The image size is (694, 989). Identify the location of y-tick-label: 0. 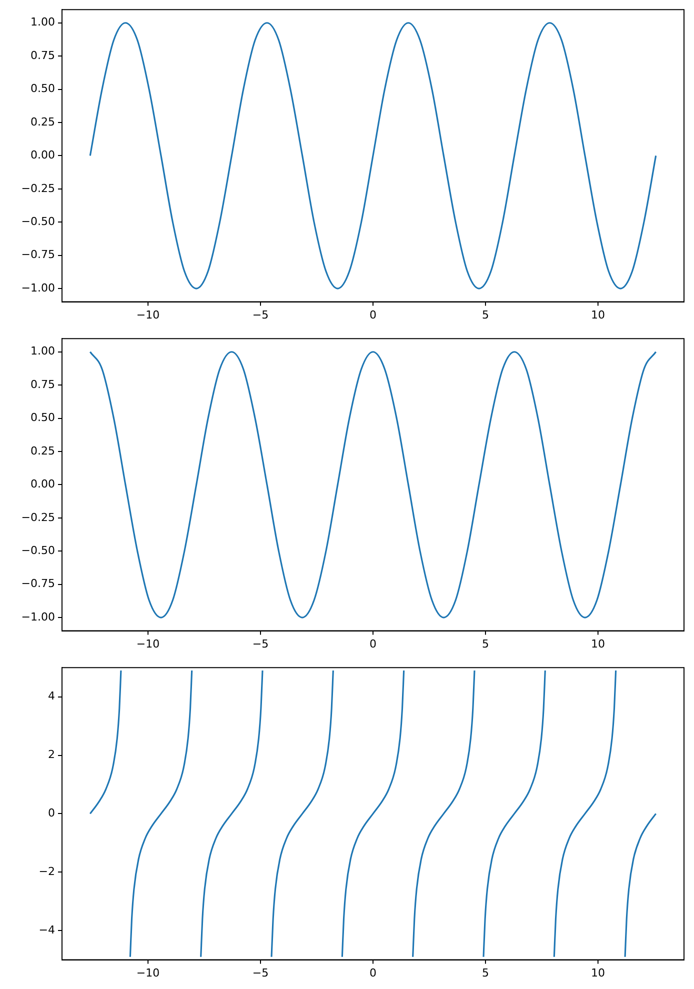
(51, 813).